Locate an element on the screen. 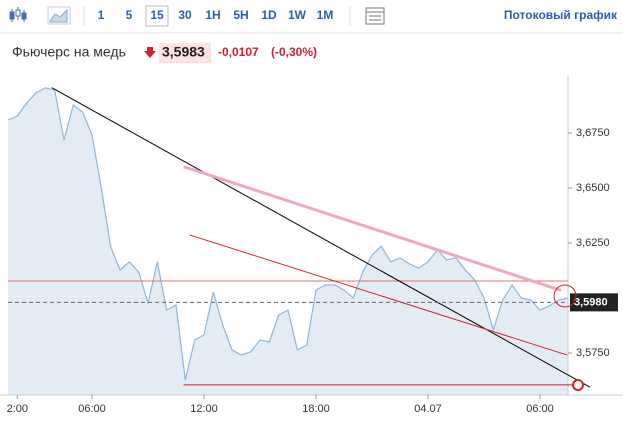 The height and width of the screenshot is (425, 623). last-price-box is located at coordinates (594, 302).